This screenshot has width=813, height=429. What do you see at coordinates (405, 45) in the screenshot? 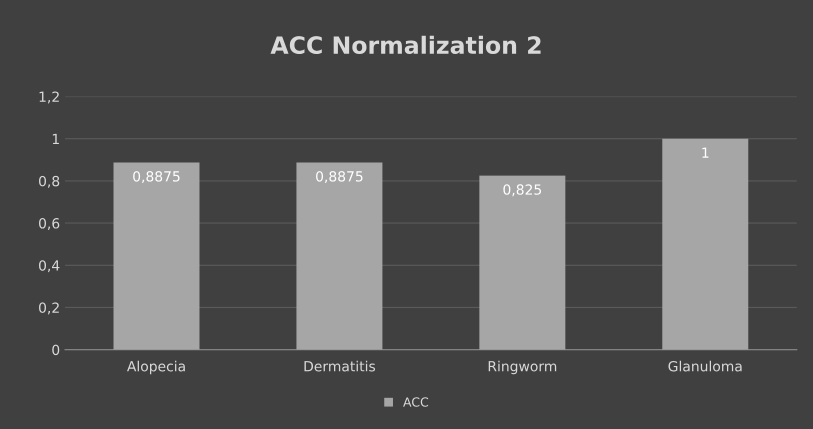
I see `chart-title: ACC Normalization 2` at bounding box center [405, 45].